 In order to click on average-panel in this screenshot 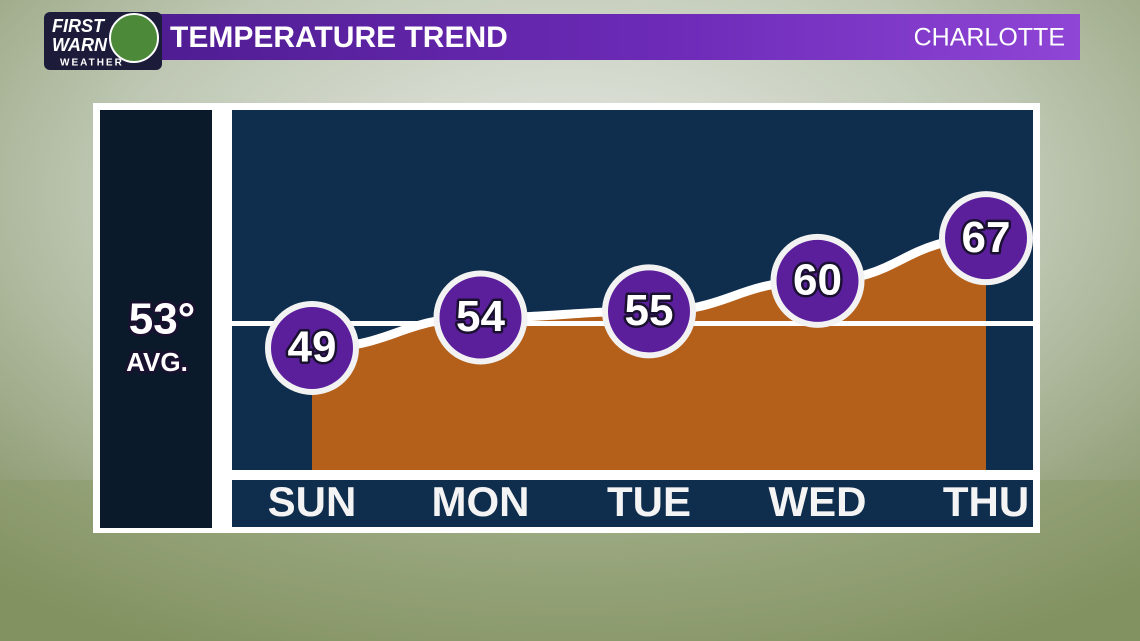, I will do `click(156, 319)`.